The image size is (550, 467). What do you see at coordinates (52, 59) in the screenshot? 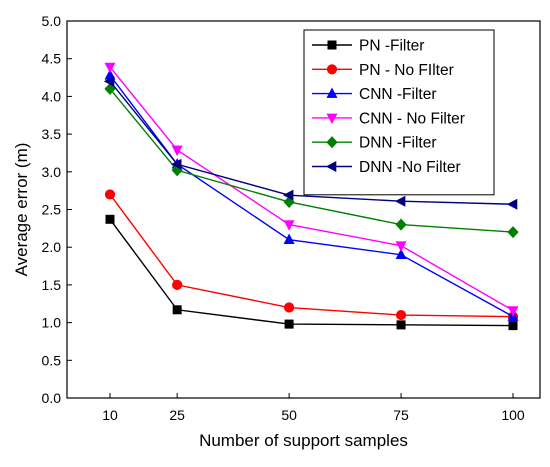
I see `y-tick-label: 4.5` at bounding box center [52, 59].